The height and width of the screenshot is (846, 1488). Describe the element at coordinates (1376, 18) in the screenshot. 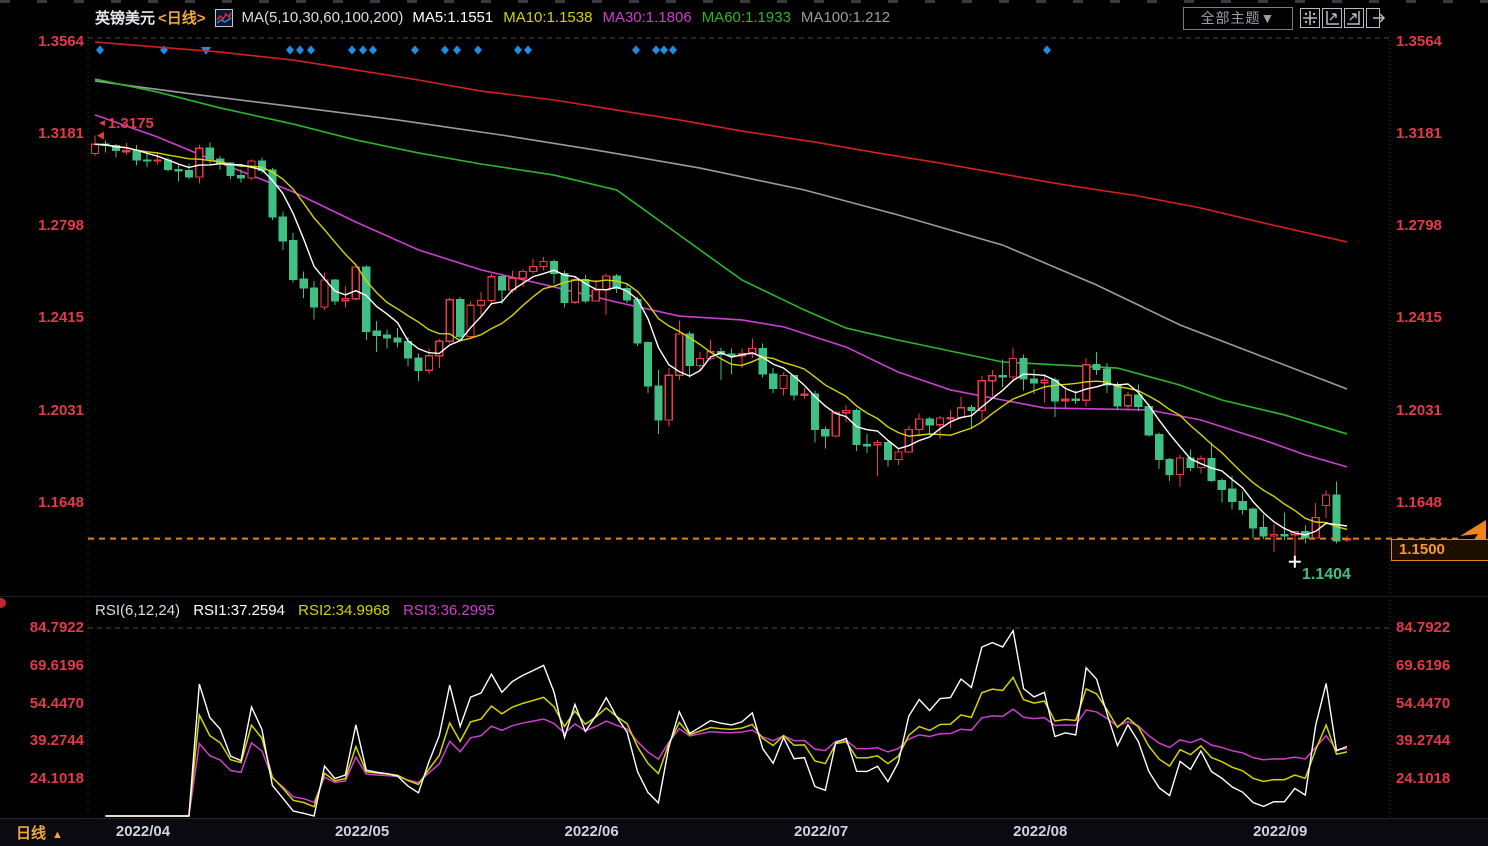

I see `detach-window-icon` at that location.